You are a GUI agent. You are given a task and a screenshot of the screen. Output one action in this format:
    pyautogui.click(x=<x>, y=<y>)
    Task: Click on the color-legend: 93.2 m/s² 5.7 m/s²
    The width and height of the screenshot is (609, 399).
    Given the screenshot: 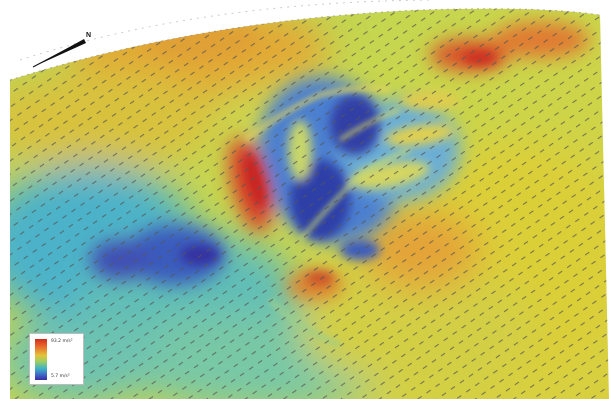 What is the action you would take?
    pyautogui.click(x=56, y=359)
    